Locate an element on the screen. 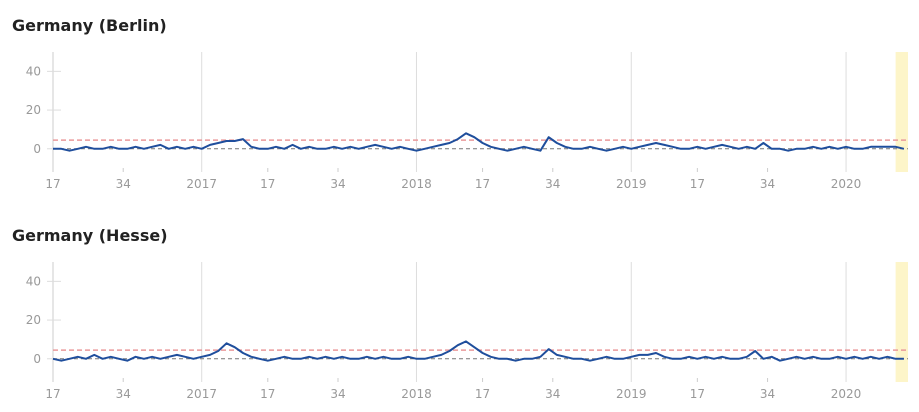 This screenshot has height=412, width=919. chart-title: Germany (Berlin) is located at coordinates (89, 25).